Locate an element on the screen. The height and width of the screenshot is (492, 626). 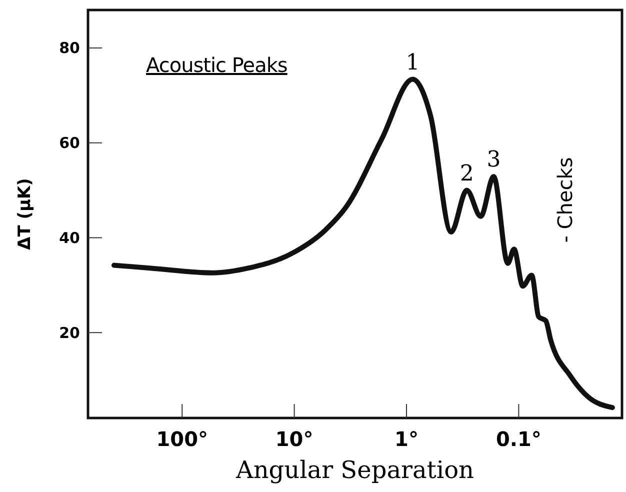
x-tick-label: 1° is located at coordinates (406, 439).